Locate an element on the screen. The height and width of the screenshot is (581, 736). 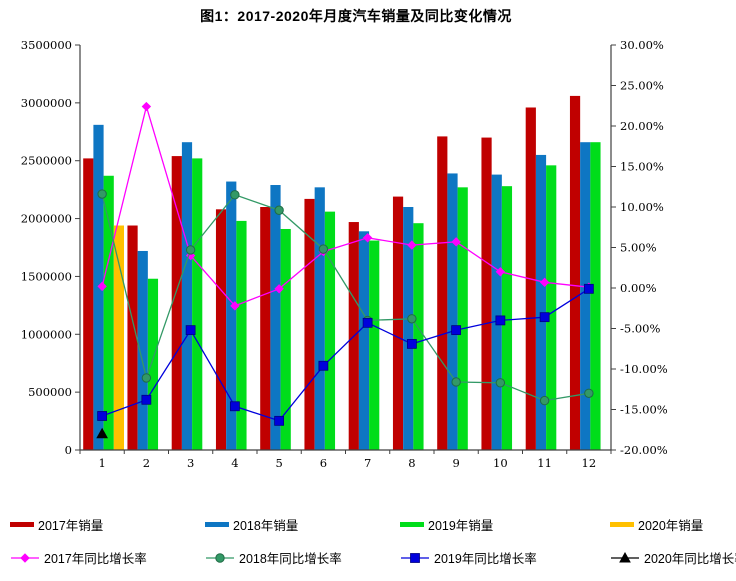
x-axis-label: 11 is located at coordinates (544, 463).